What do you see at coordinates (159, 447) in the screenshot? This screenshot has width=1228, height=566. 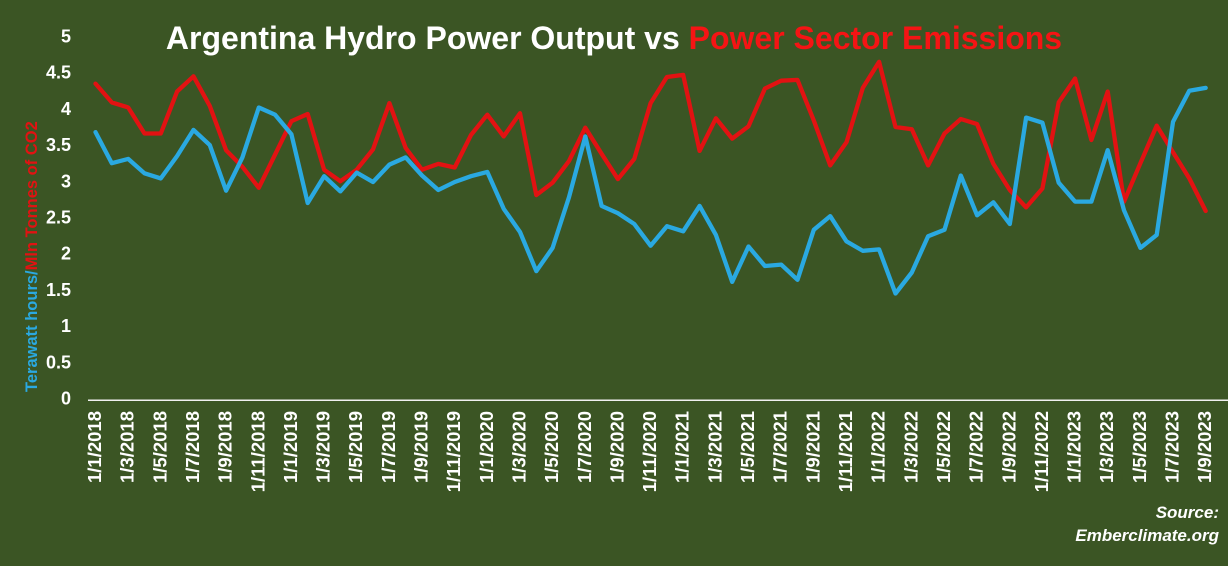 I see `svg-text: 1/5/2018` at bounding box center [159, 447].